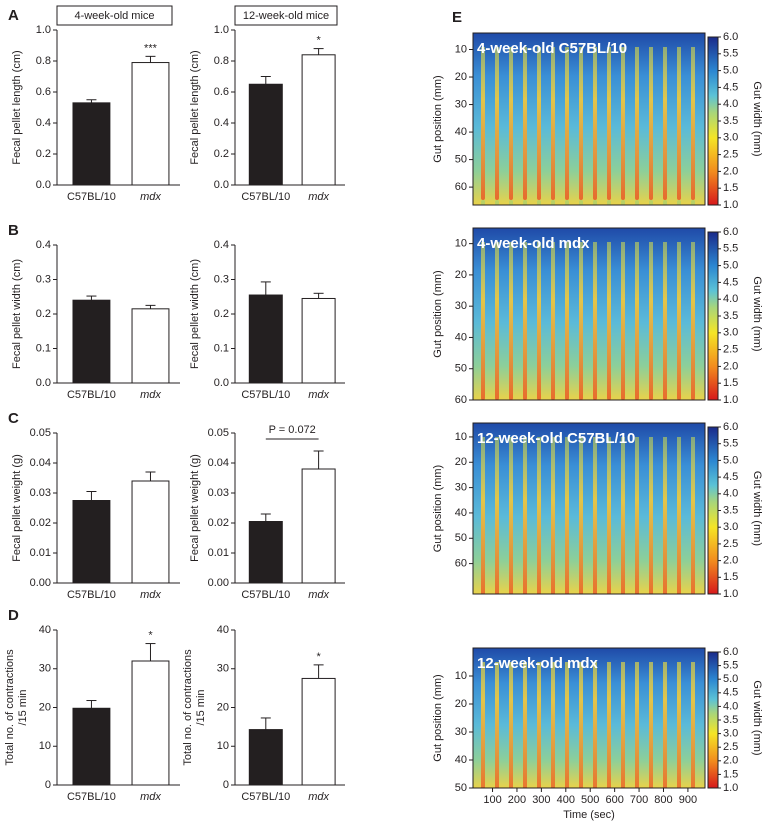  Describe the element at coordinates (286, 15) in the screenshot. I see `group-box` at that location.